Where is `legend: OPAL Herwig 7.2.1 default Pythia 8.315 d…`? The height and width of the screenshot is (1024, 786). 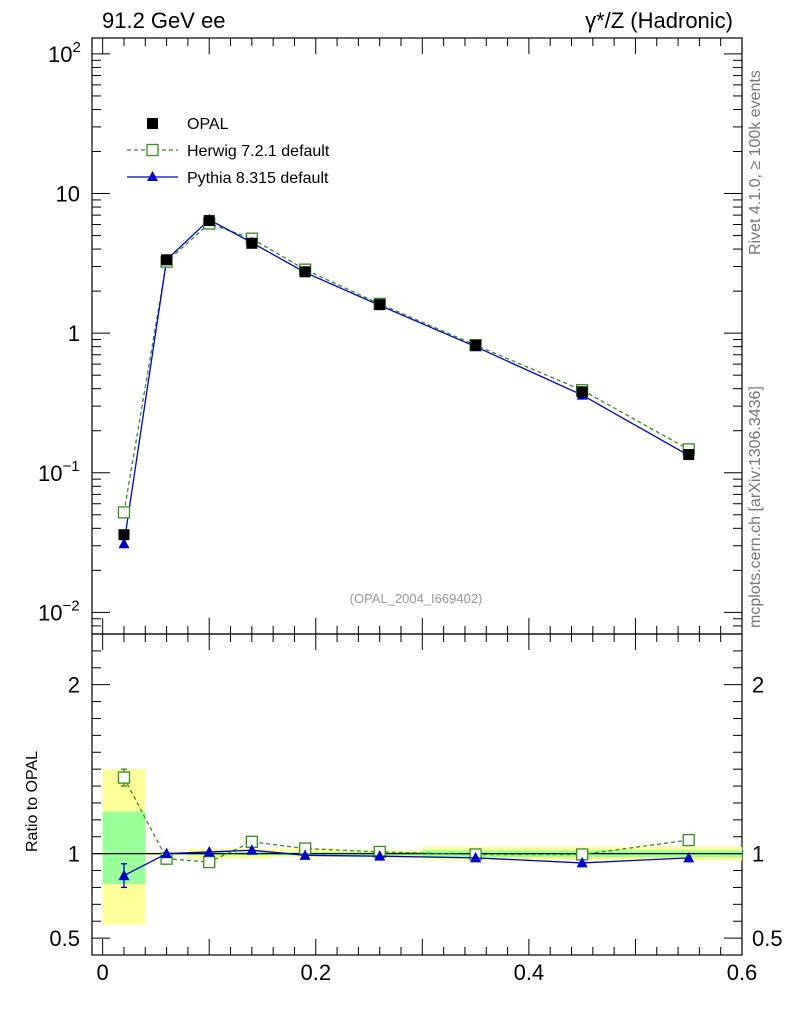
legend: OPAL Herwig 7.2.1 default Pythia 8.315 d… is located at coordinates (228, 151).